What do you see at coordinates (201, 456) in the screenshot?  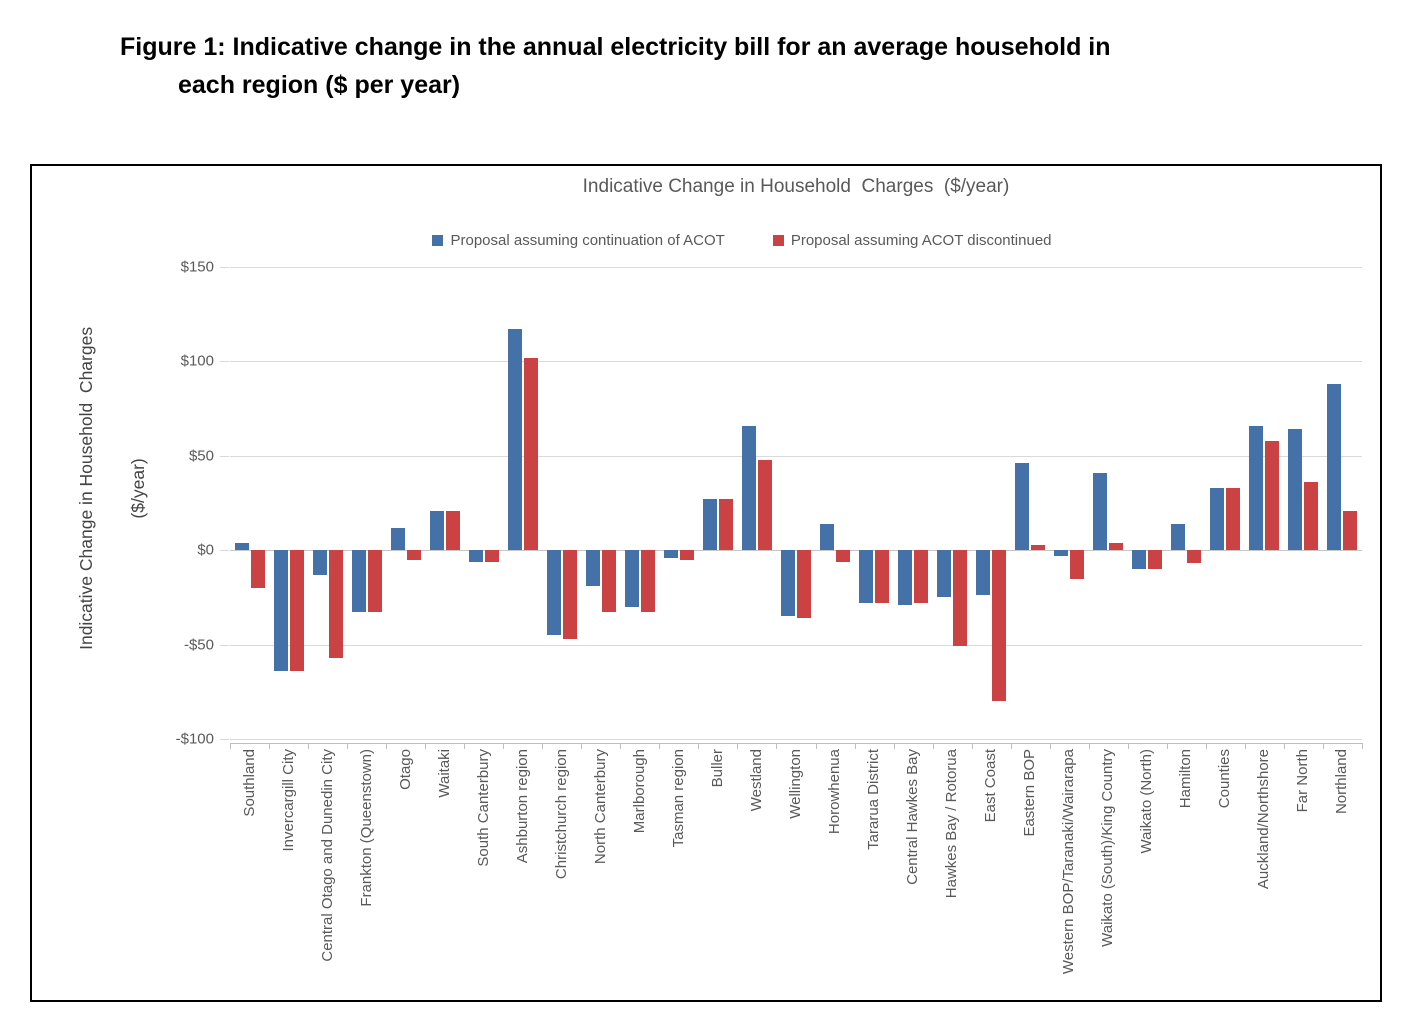 I see `y-tick-label: $50` at bounding box center [201, 456].